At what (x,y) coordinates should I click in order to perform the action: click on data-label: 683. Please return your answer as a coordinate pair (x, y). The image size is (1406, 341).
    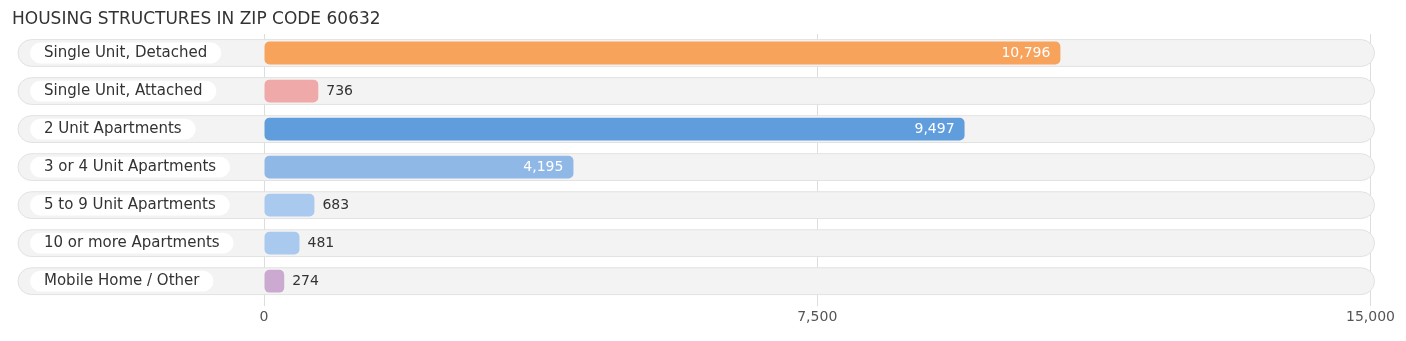
    Looking at the image, I should click on (336, 203).